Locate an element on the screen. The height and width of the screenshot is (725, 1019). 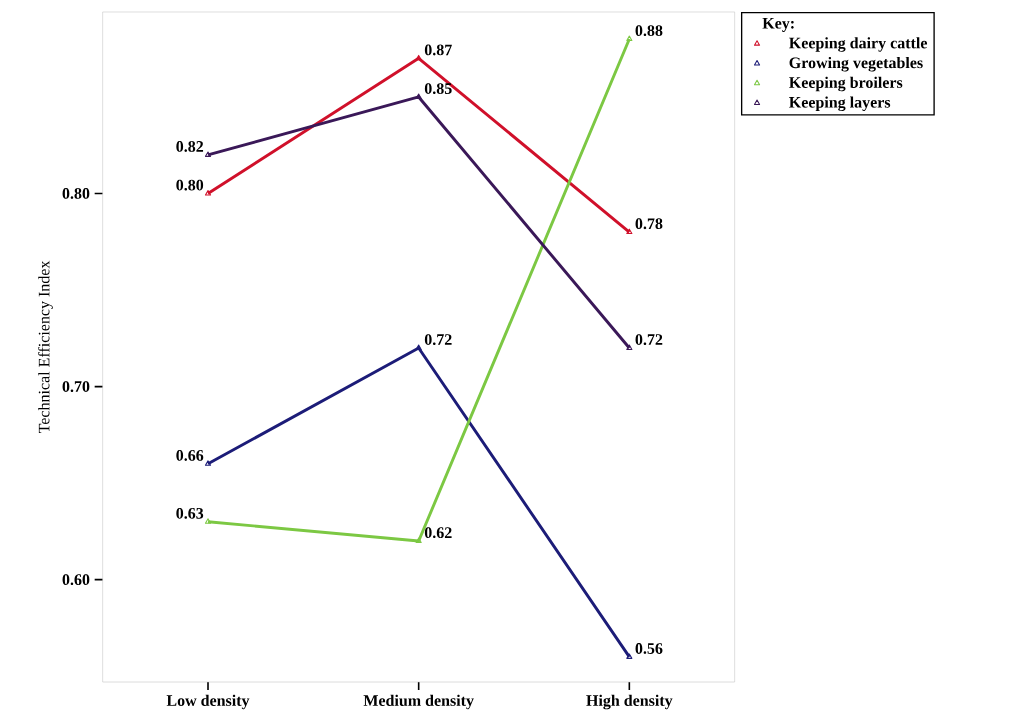
legend-label: Keeping broilers is located at coordinates (846, 84).